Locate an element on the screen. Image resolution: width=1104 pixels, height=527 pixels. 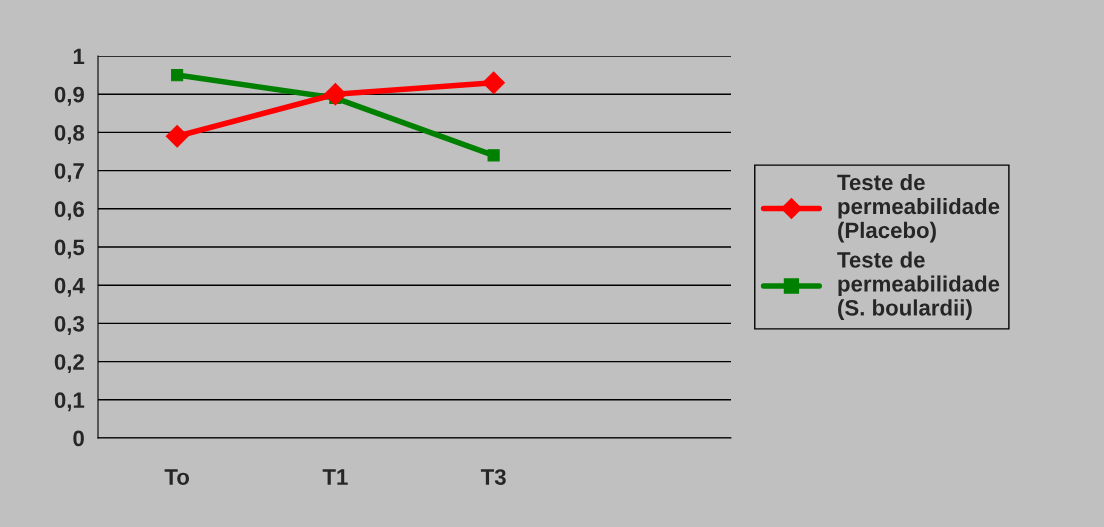
y-tick-label: 0,8 is located at coordinates (69, 134).